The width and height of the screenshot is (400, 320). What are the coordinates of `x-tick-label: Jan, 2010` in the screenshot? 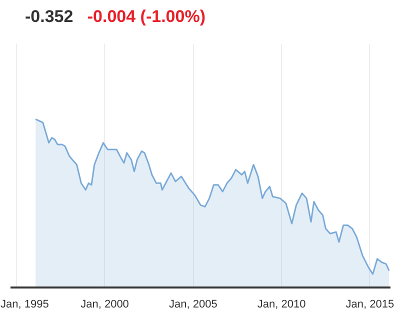 It's located at (281, 304).